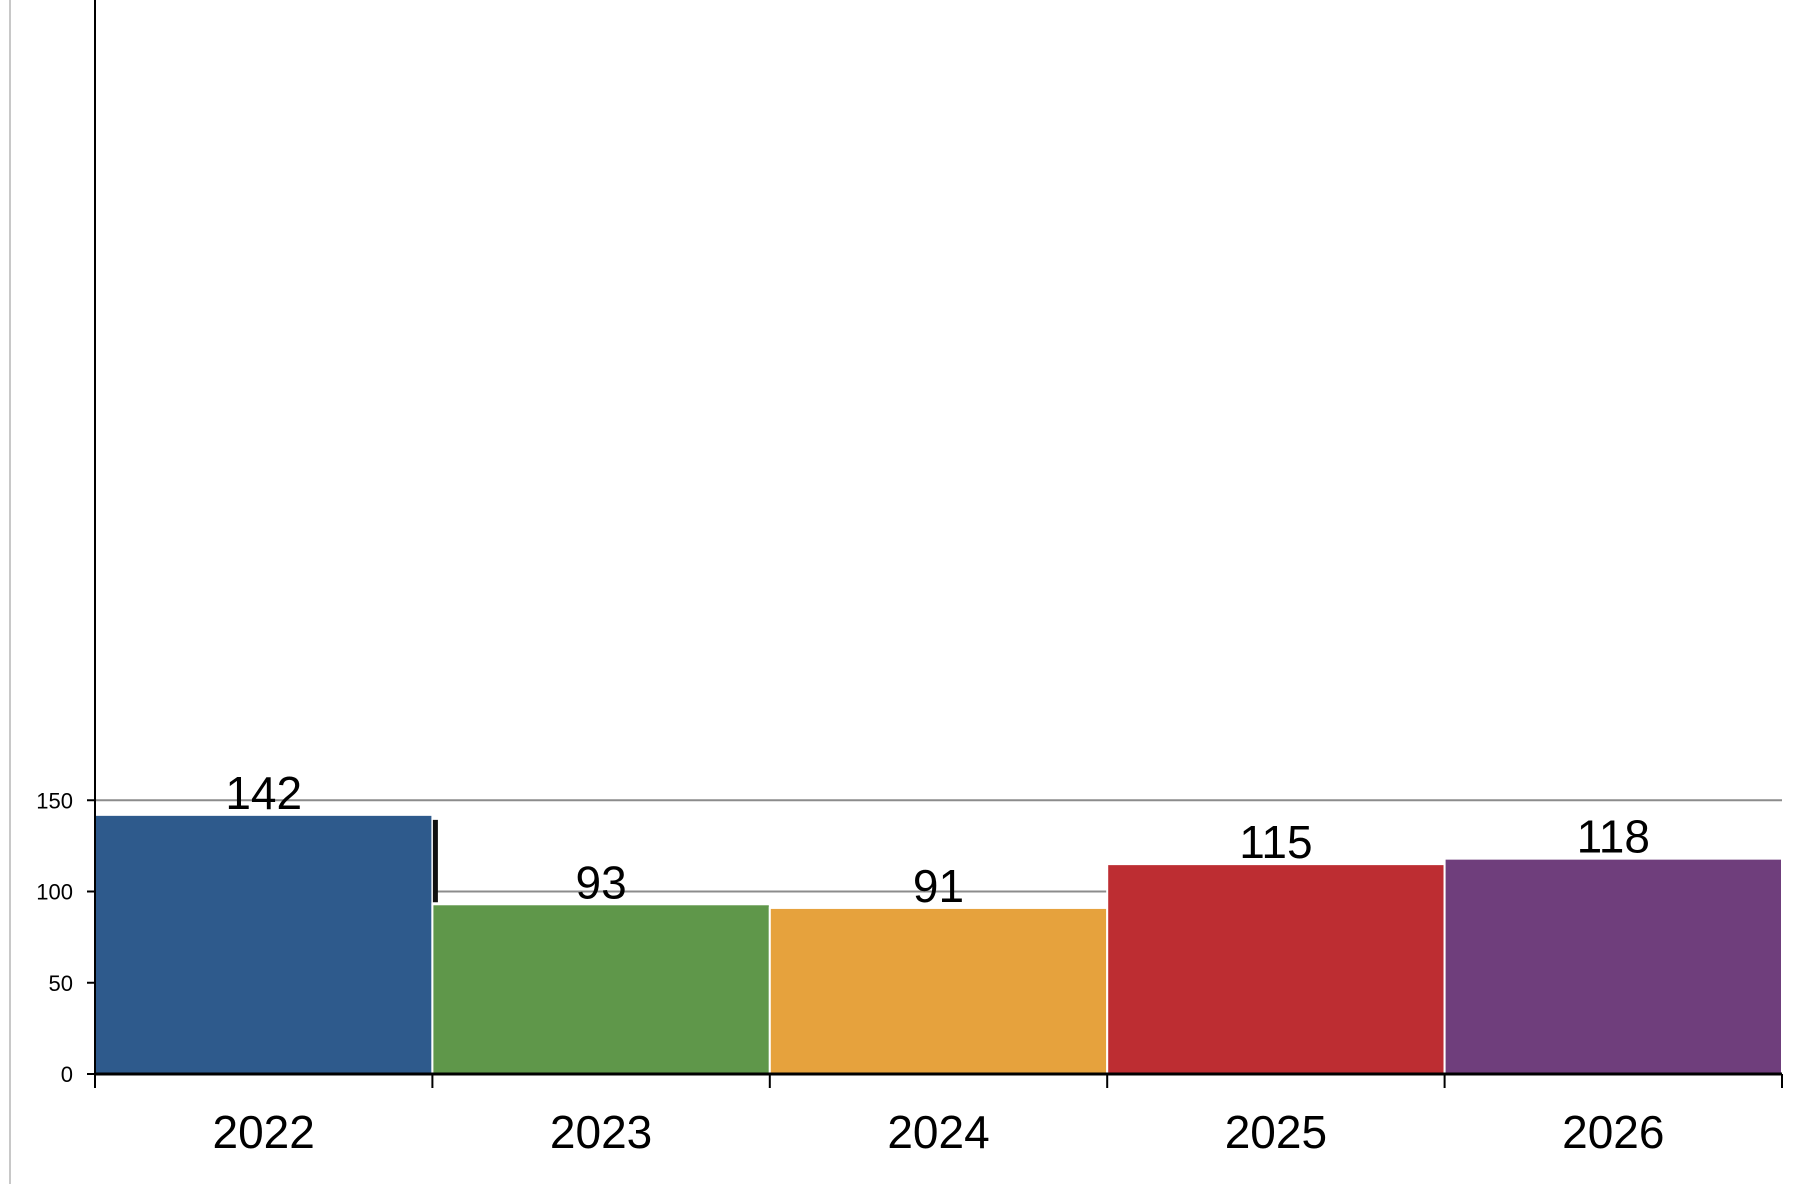 The height and width of the screenshot is (1184, 1793). Describe the element at coordinates (938, 886) in the screenshot. I see `data-label-2024: 91` at that location.